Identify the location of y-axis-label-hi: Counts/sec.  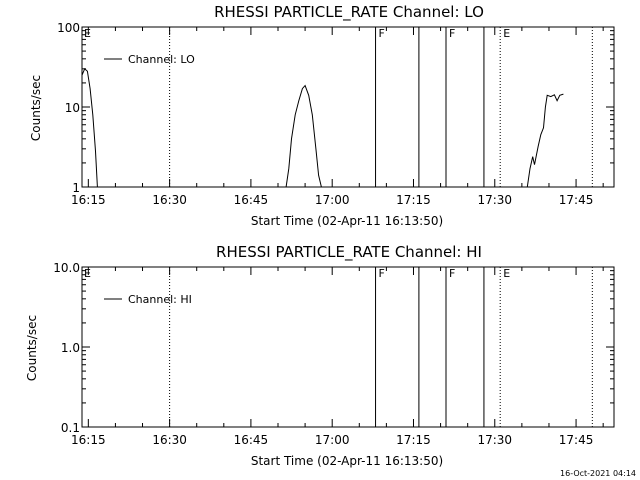
(32, 348).